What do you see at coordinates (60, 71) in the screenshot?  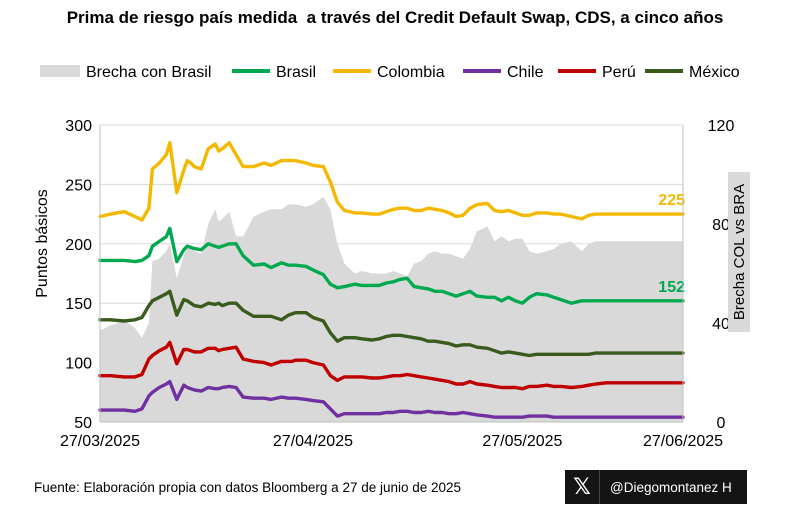 I see `legend-swatch-brecha-con-brasil` at bounding box center [60, 71].